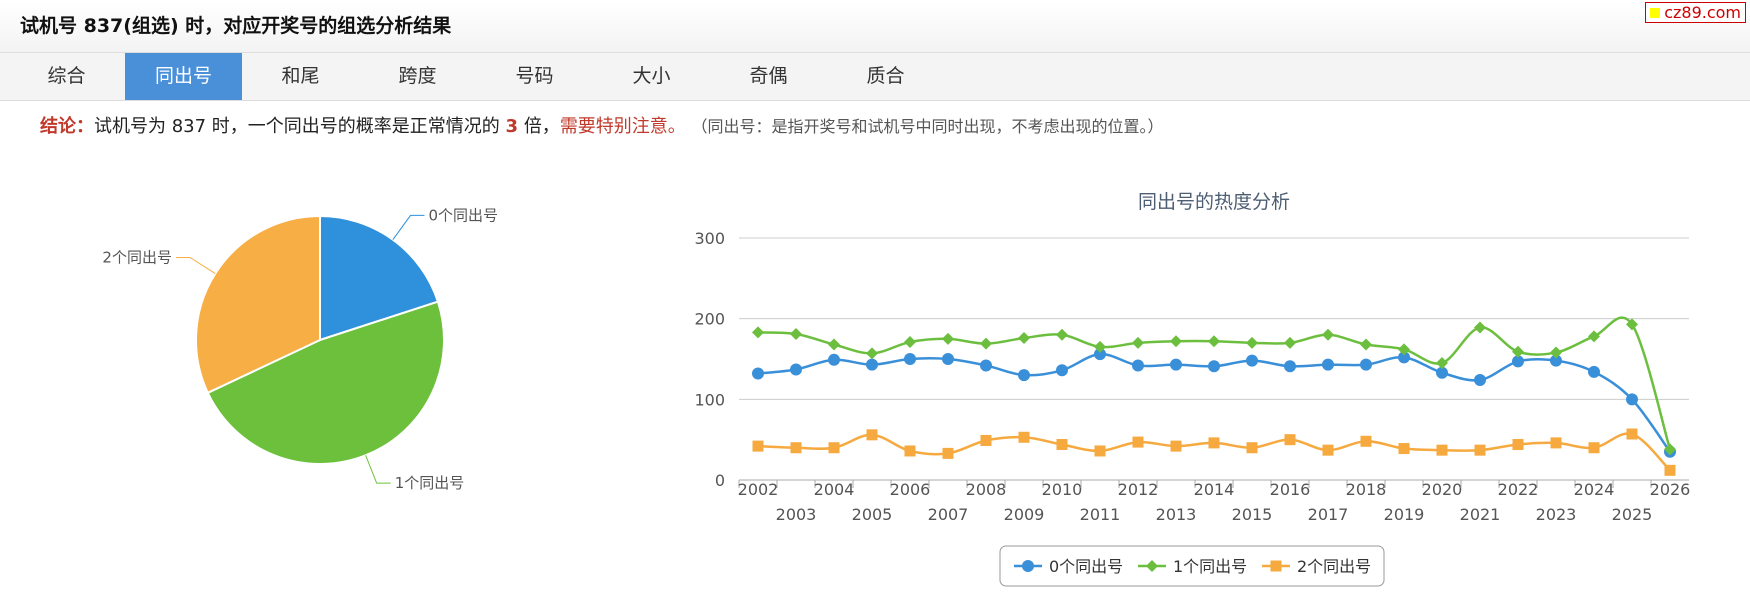  I want to click on y-tick-label: 200, so click(709, 319).